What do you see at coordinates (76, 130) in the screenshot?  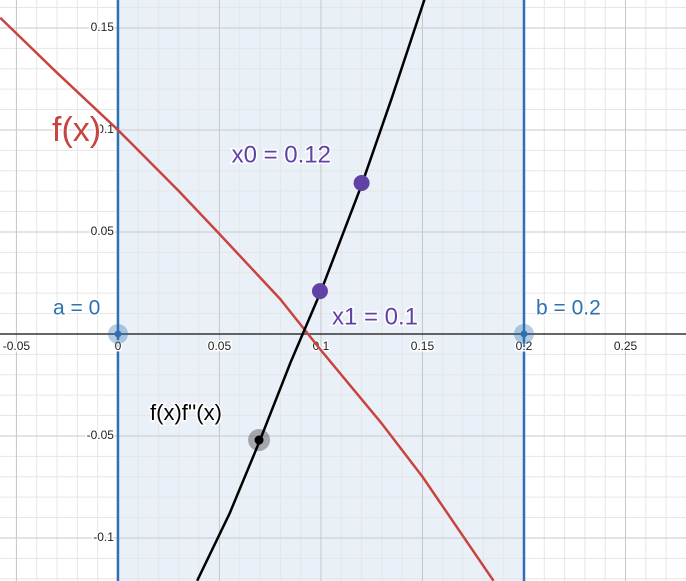 I see `curve-label: f(x)` at bounding box center [76, 130].